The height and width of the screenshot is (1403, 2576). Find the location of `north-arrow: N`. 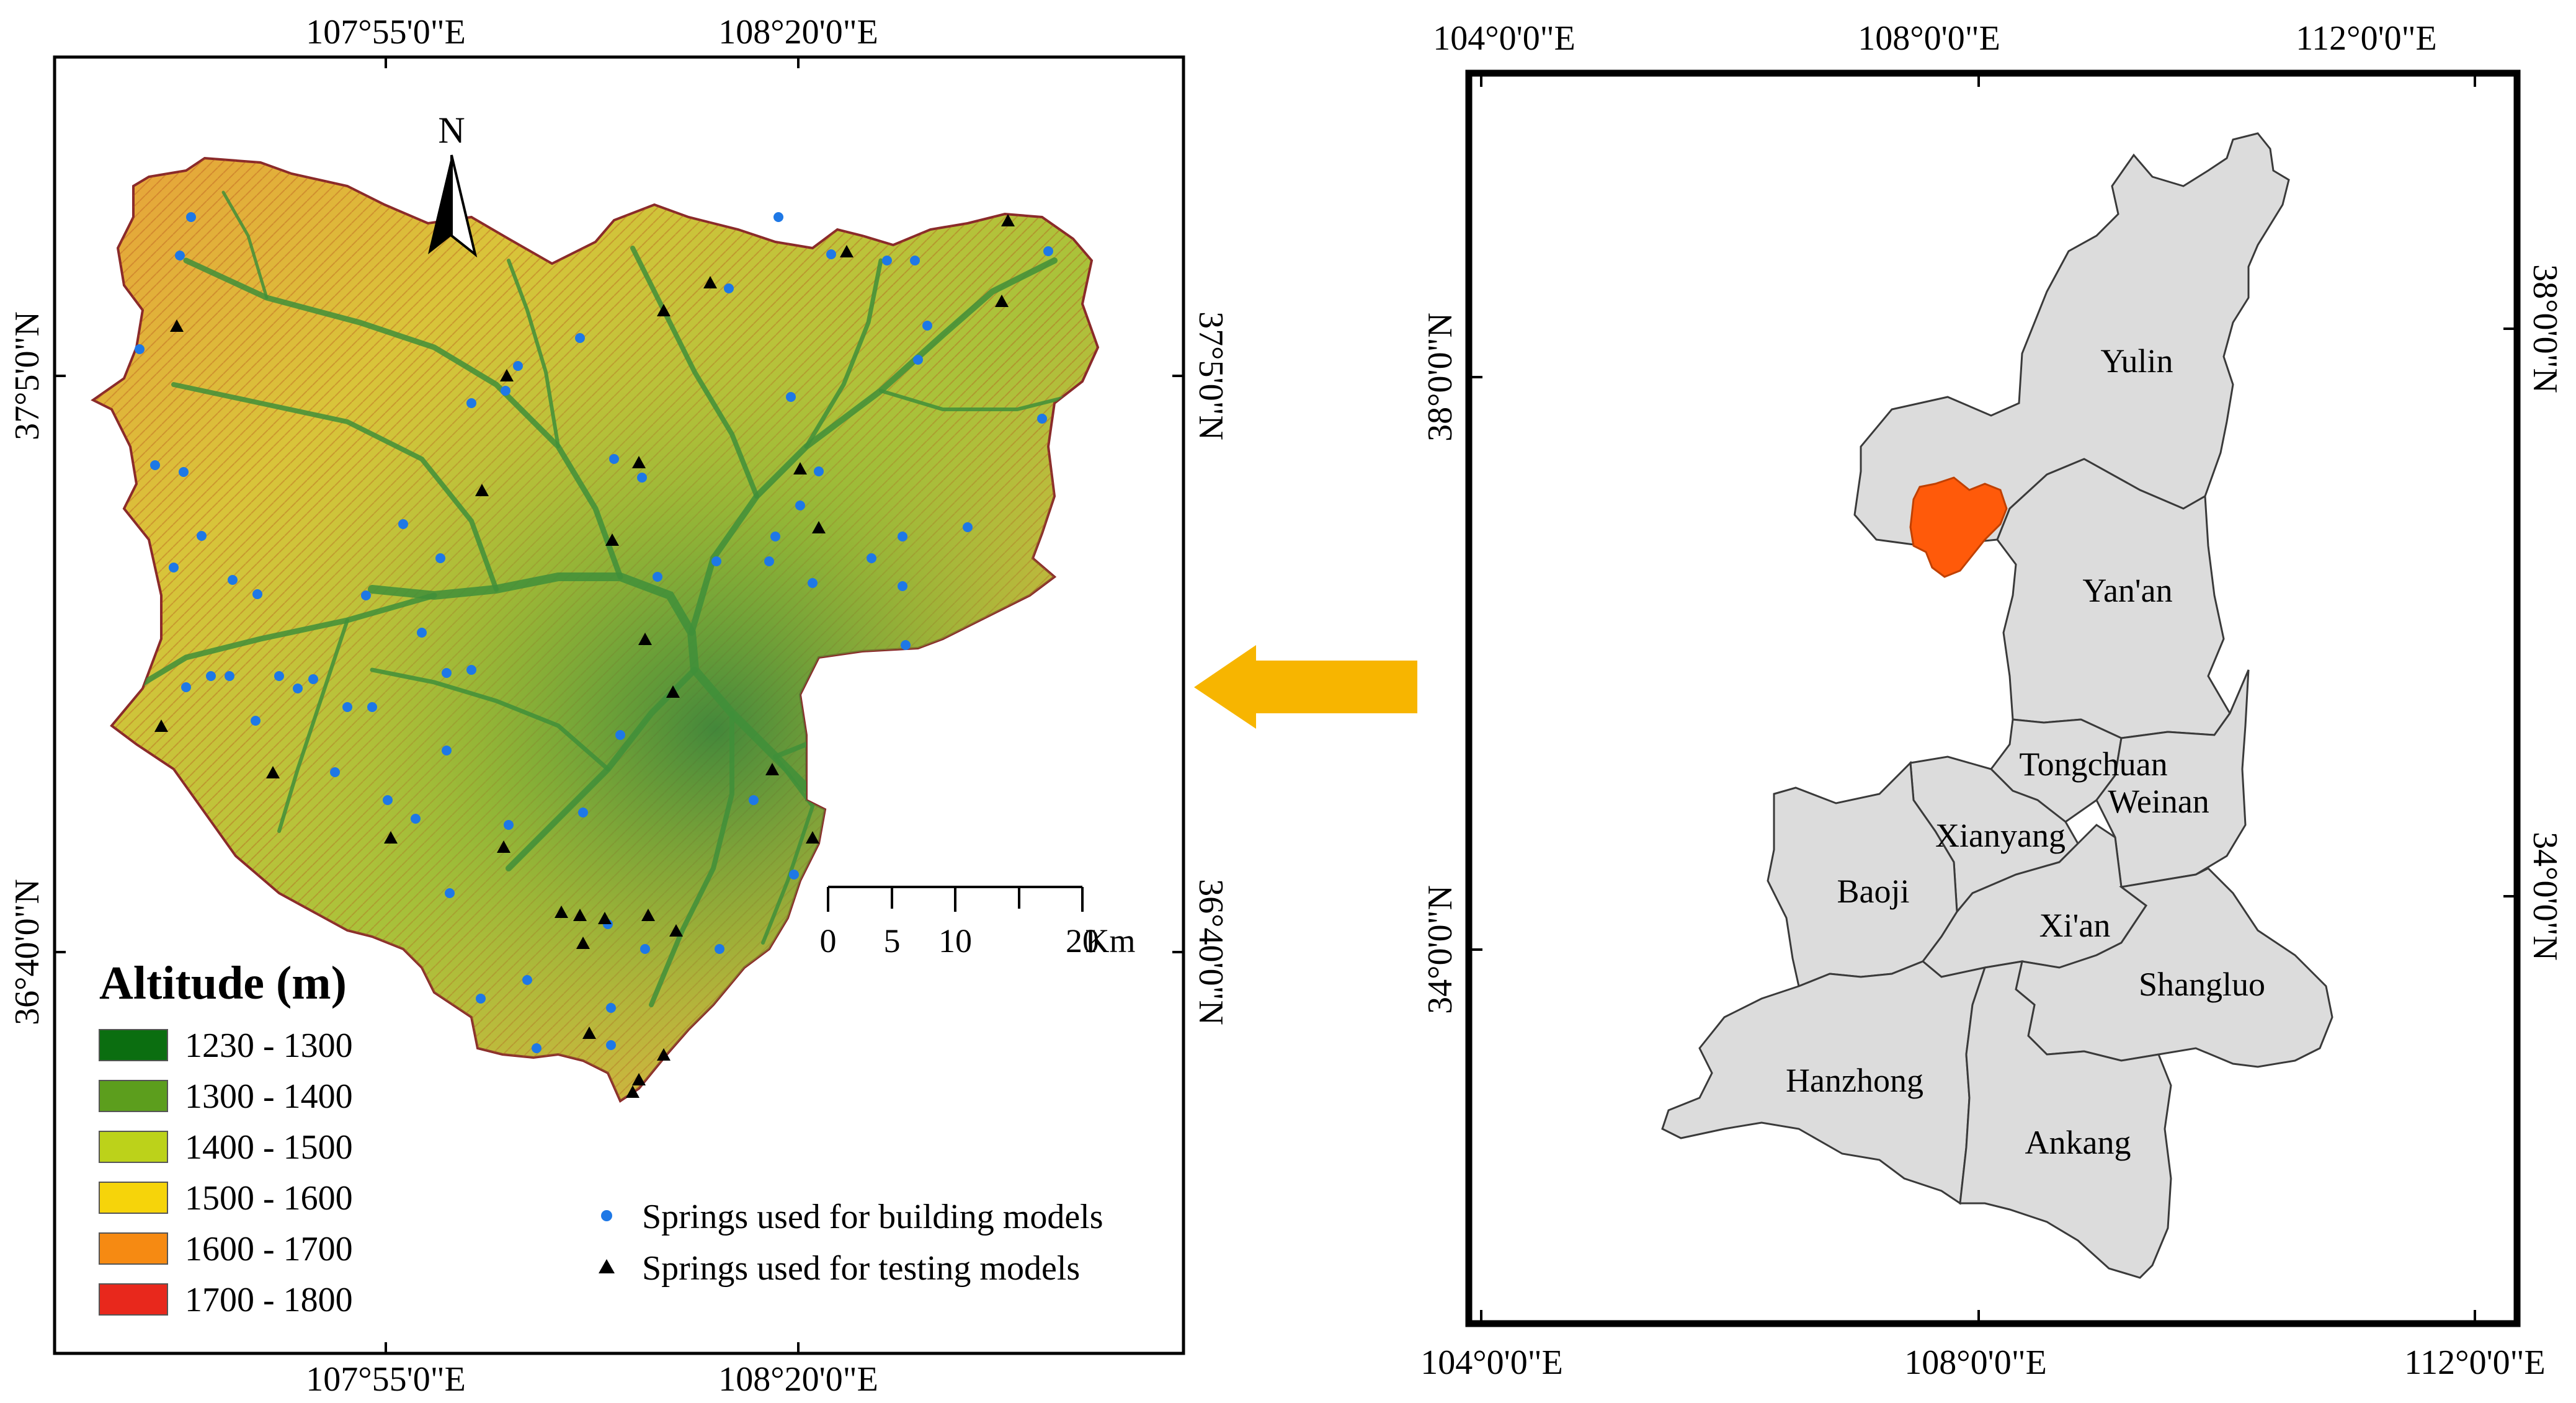

north-arrow: N is located at coordinates (453, 184).